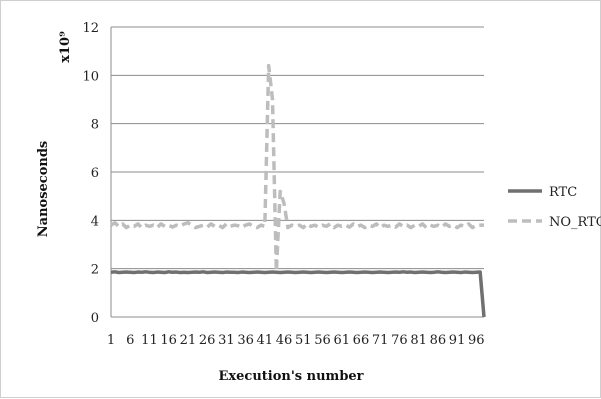  I want to click on y-tick-label: 4, so click(95, 221).